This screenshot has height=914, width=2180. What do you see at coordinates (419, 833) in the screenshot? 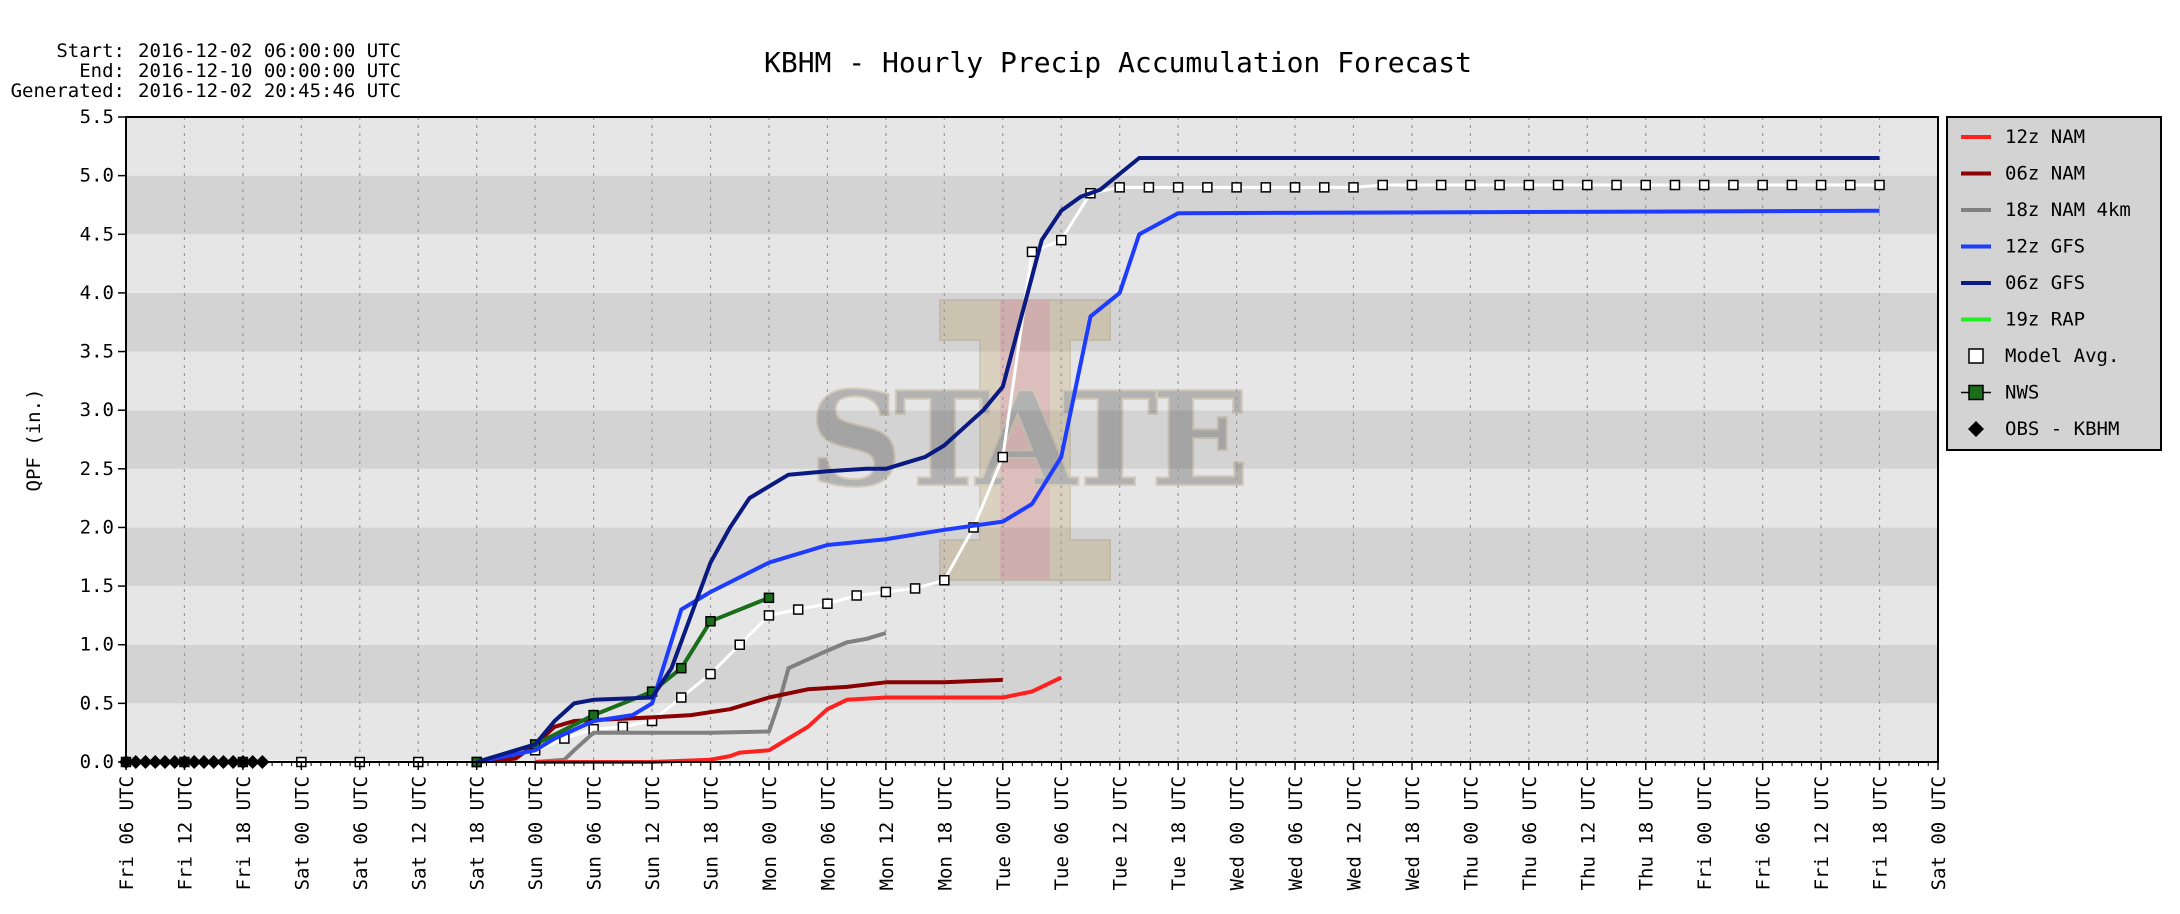
I see `x-tick-label: Sat 12 UTC` at bounding box center [419, 833].